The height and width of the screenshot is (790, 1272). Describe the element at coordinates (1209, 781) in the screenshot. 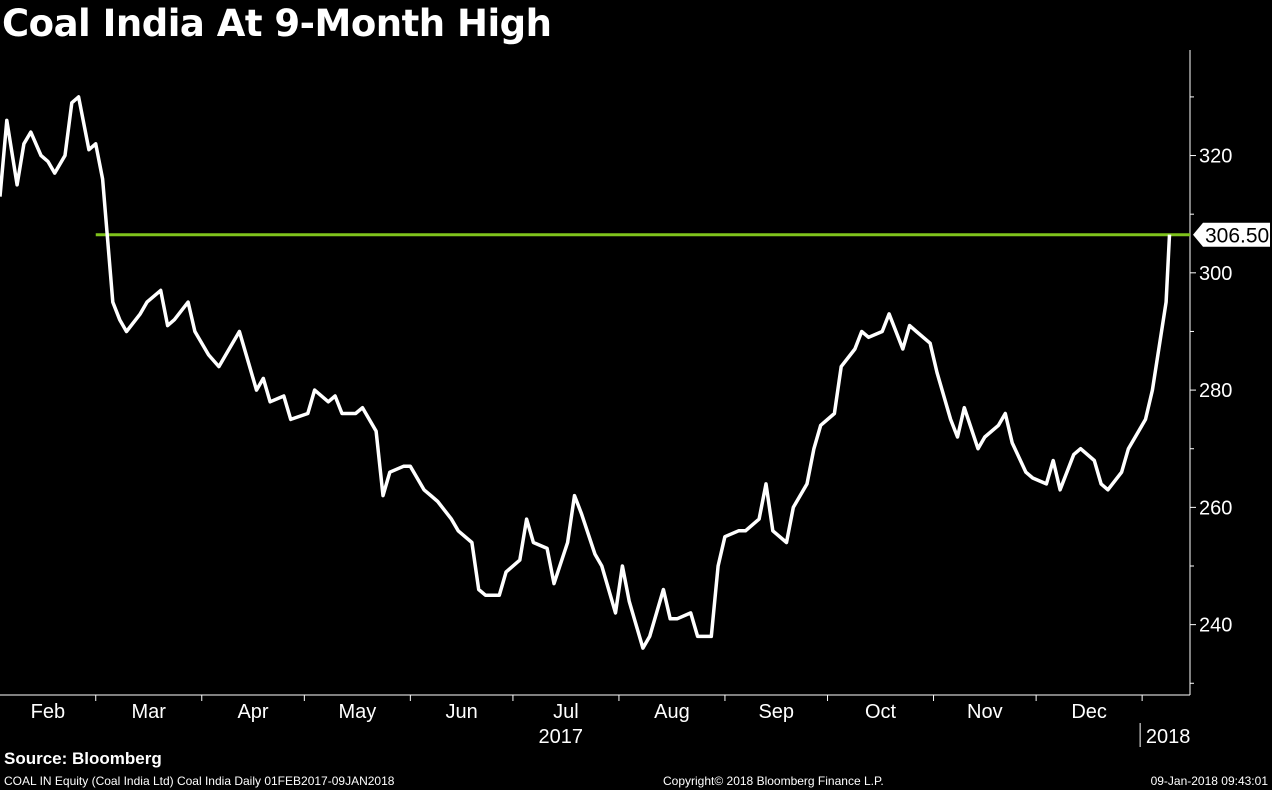

I see `footer-timestamp: 09-Jan-2018 09:43:01` at that location.